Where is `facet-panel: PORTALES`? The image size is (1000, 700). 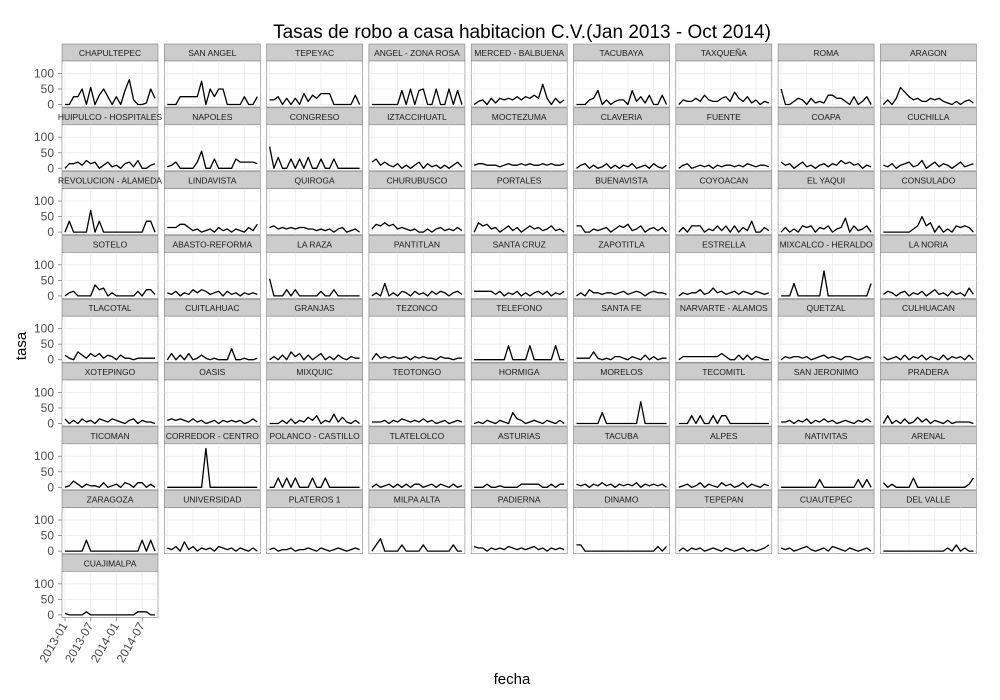 facet-panel: PORTALES is located at coordinates (519, 203).